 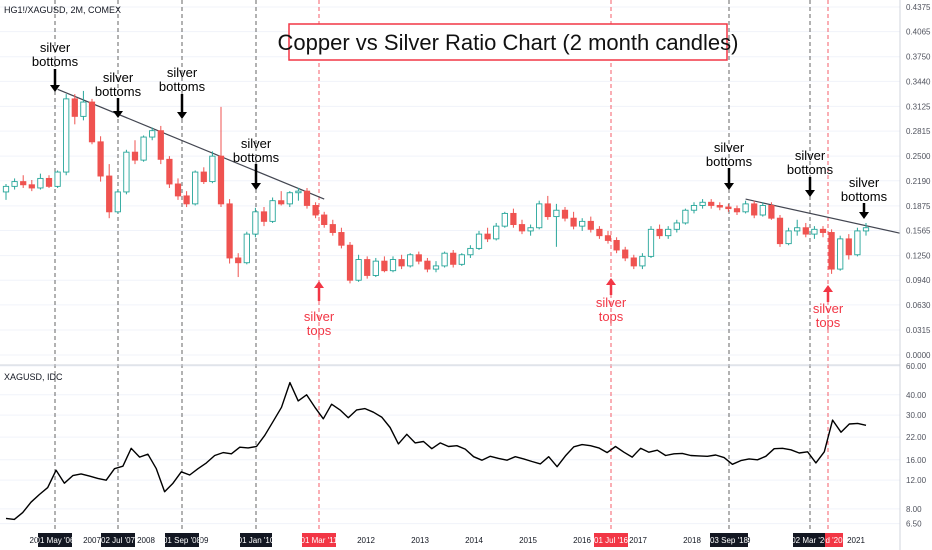 What do you see at coordinates (918, 305) in the screenshot?
I see `main-y-tick-label: 0.0630` at bounding box center [918, 305].